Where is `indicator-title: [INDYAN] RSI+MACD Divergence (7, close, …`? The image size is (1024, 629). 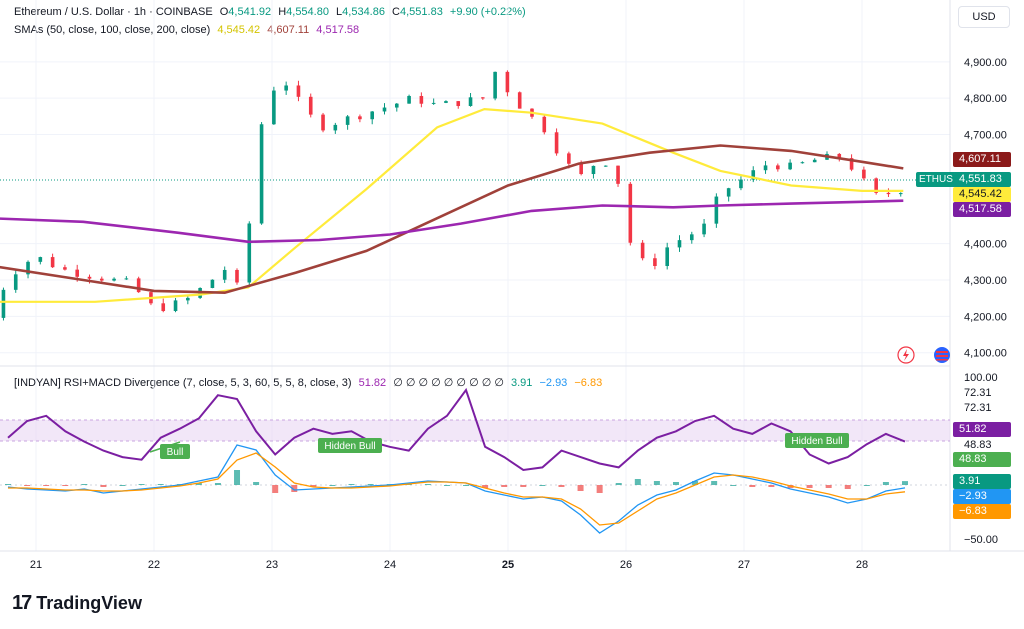 indicator-title: [INDYAN] RSI+MACD Divergence (7, close, … is located at coordinates (183, 383).